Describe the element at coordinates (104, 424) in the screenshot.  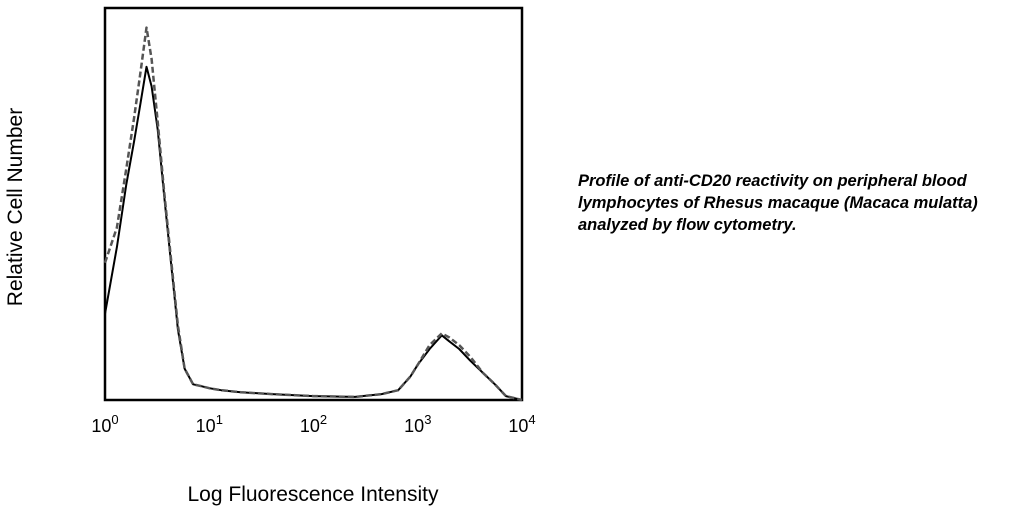
I see `x-tick-label: 10⁰` at that location.